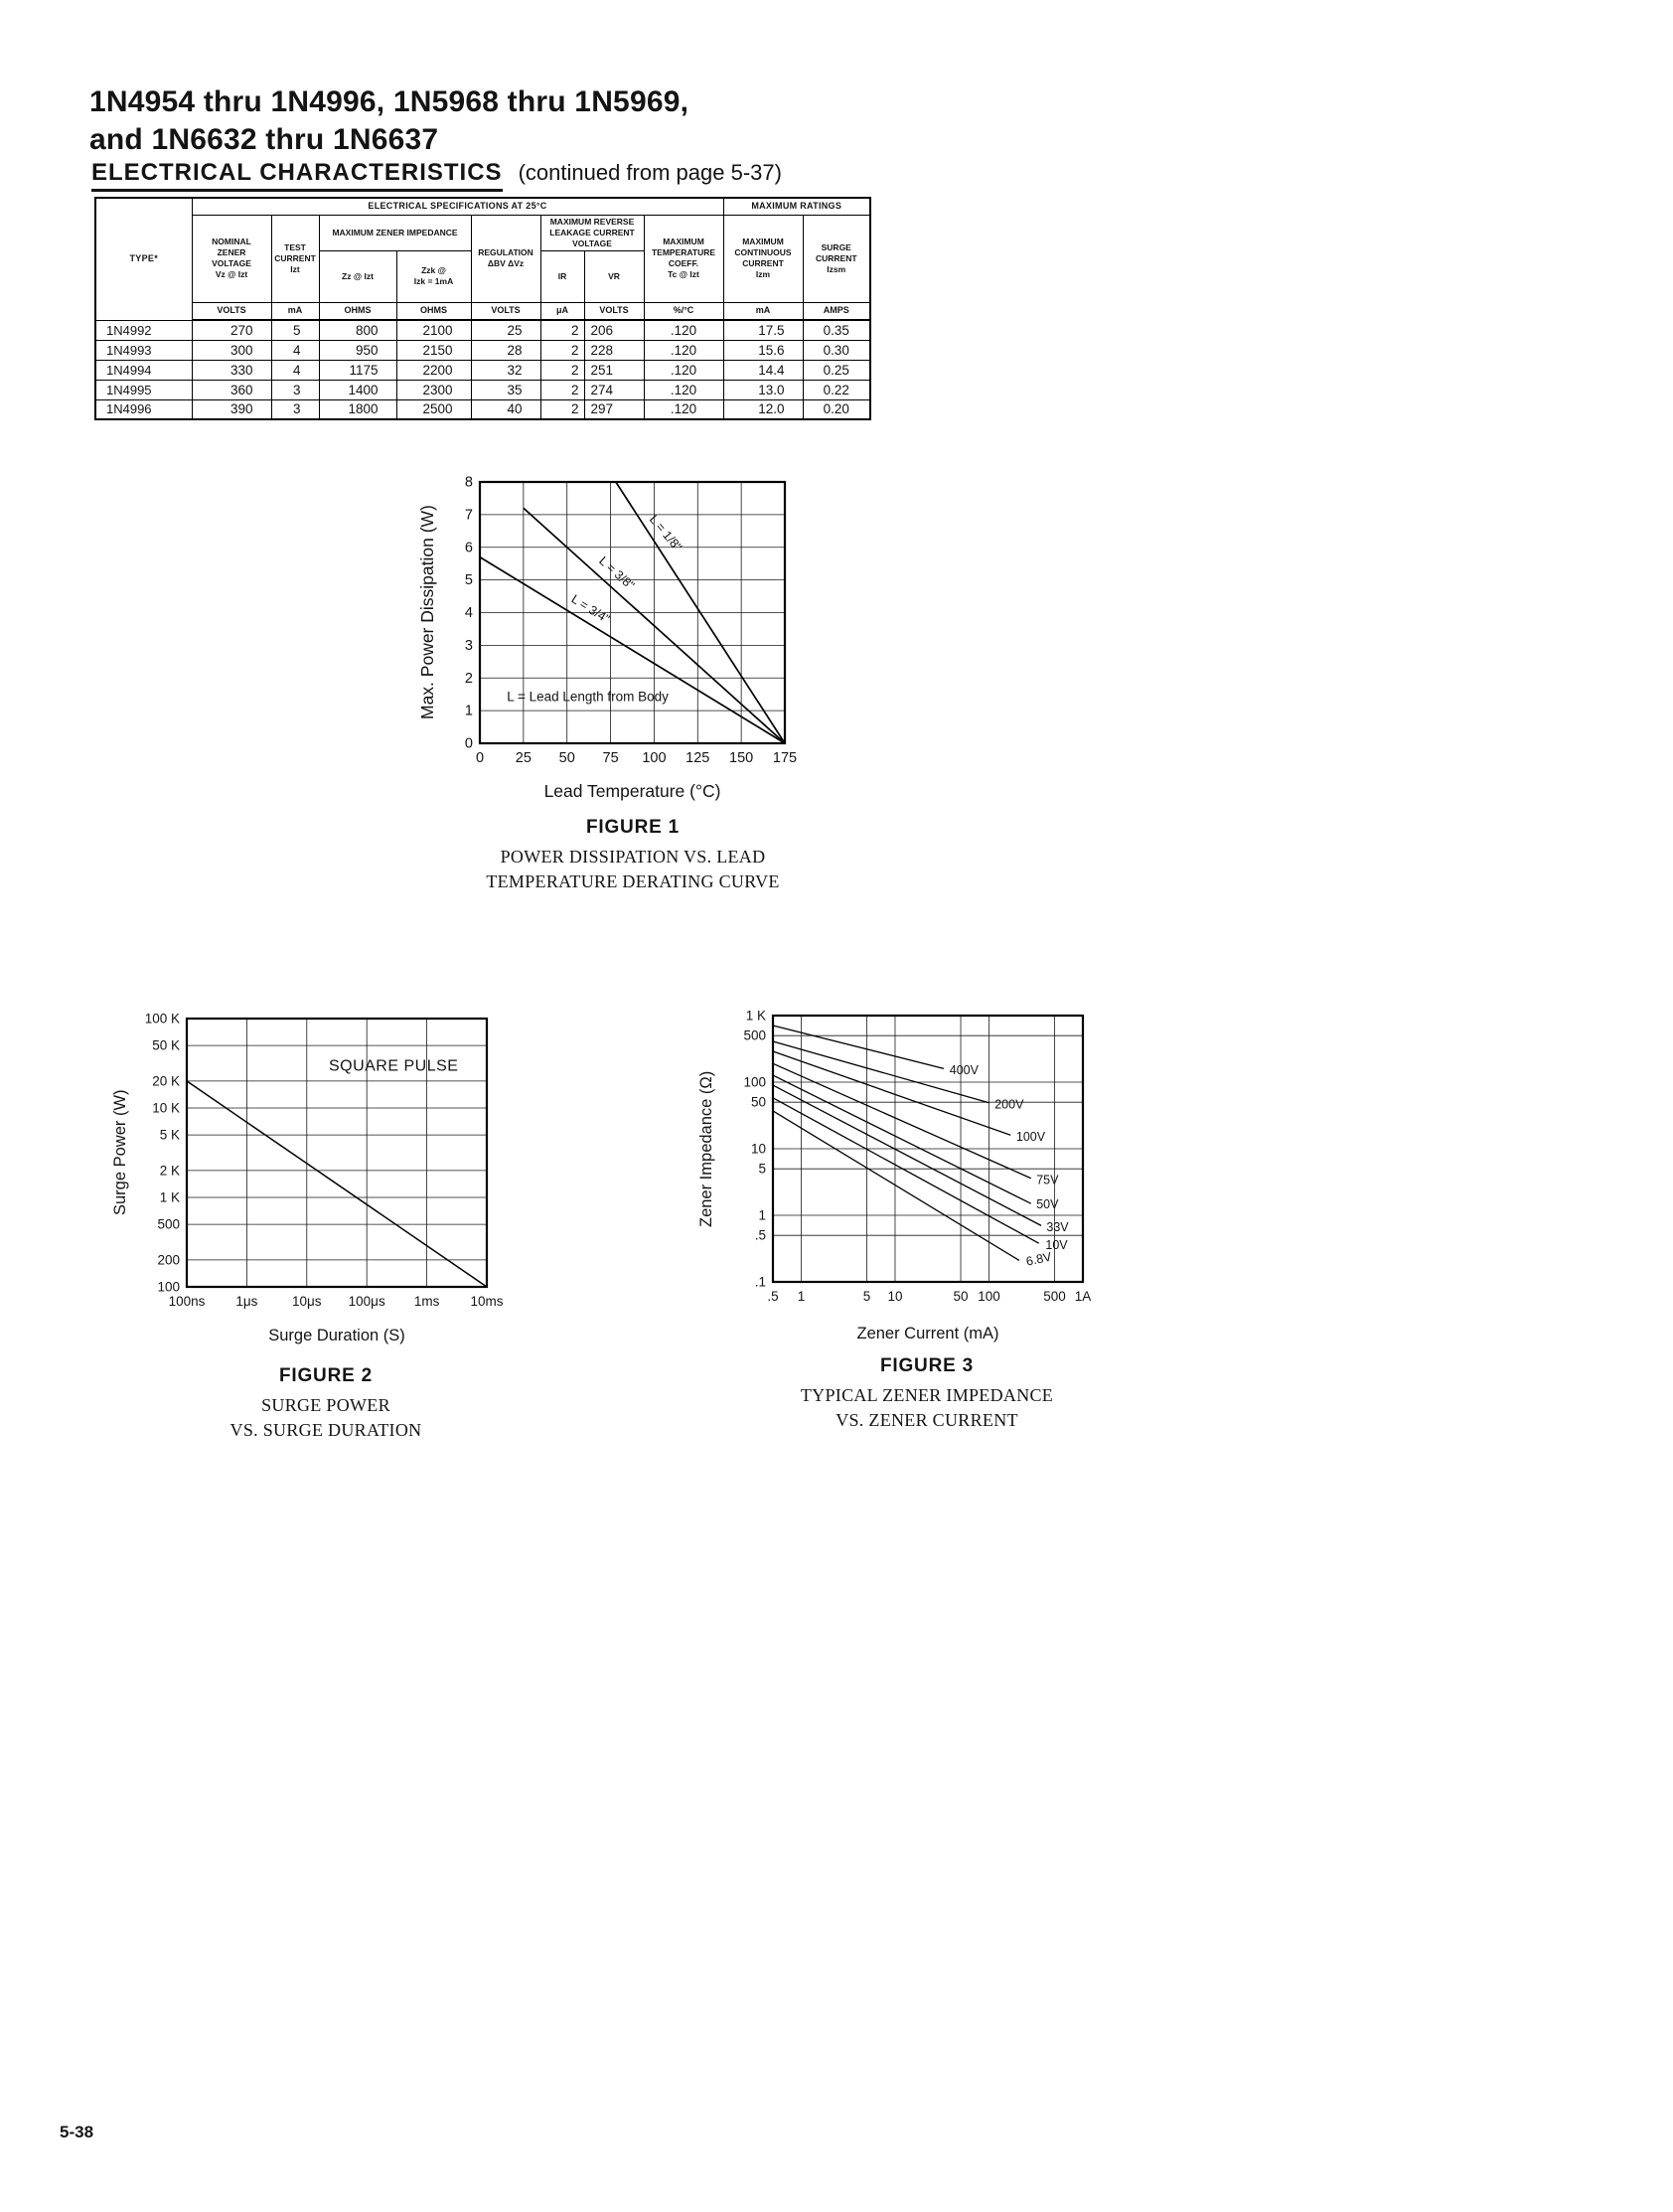 This screenshot has height=2212, width=1673. What do you see at coordinates (232, 370) in the screenshot?
I see `table-cell: 330` at bounding box center [232, 370].